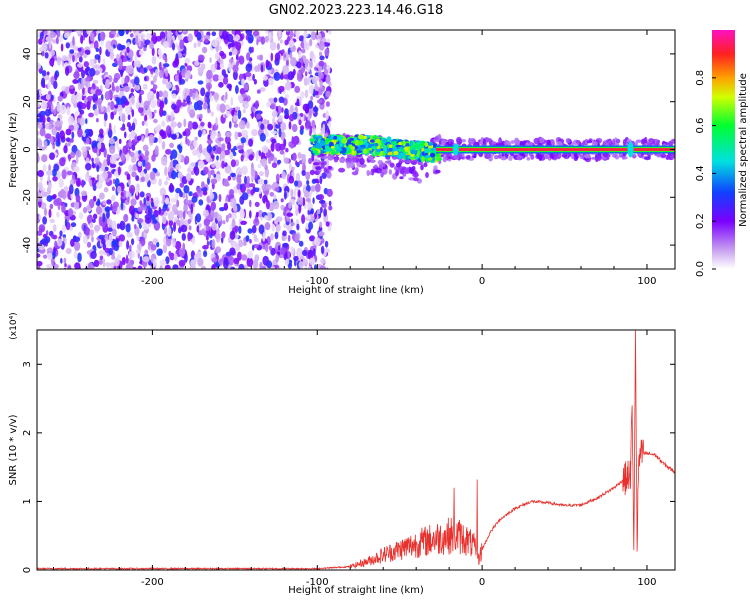 The width and height of the screenshot is (750, 604). I want to click on snr-y-multiplier: (x10⁴), so click(14, 325).